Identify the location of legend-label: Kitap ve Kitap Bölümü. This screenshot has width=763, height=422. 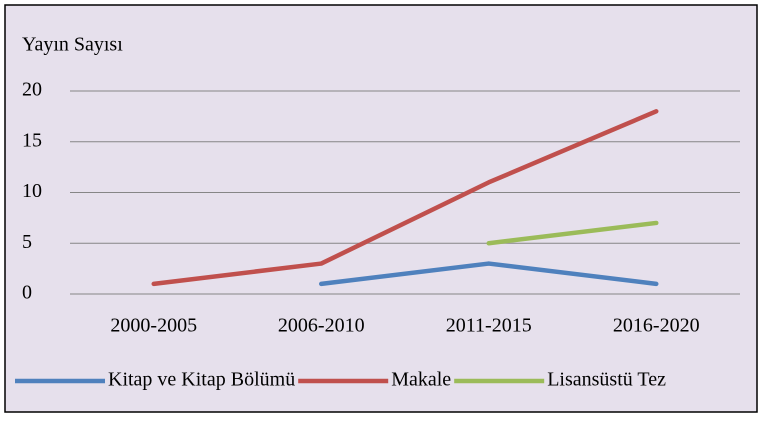
(201, 380).